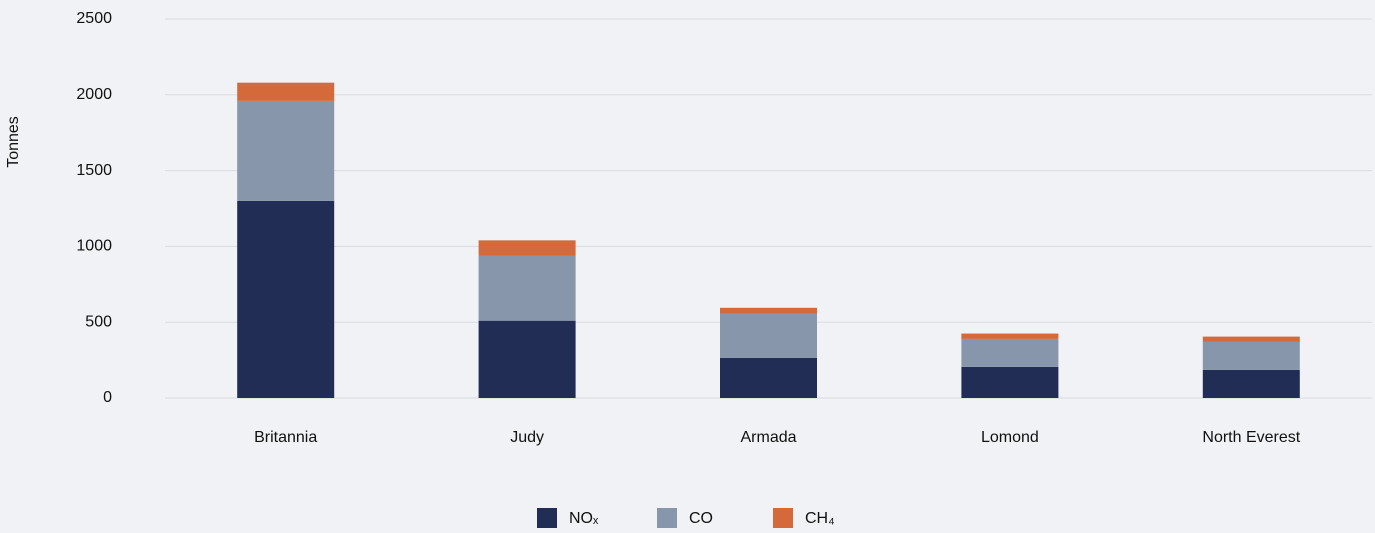  Describe the element at coordinates (527, 437) in the screenshot. I see `x-tick-label: Judy` at that location.